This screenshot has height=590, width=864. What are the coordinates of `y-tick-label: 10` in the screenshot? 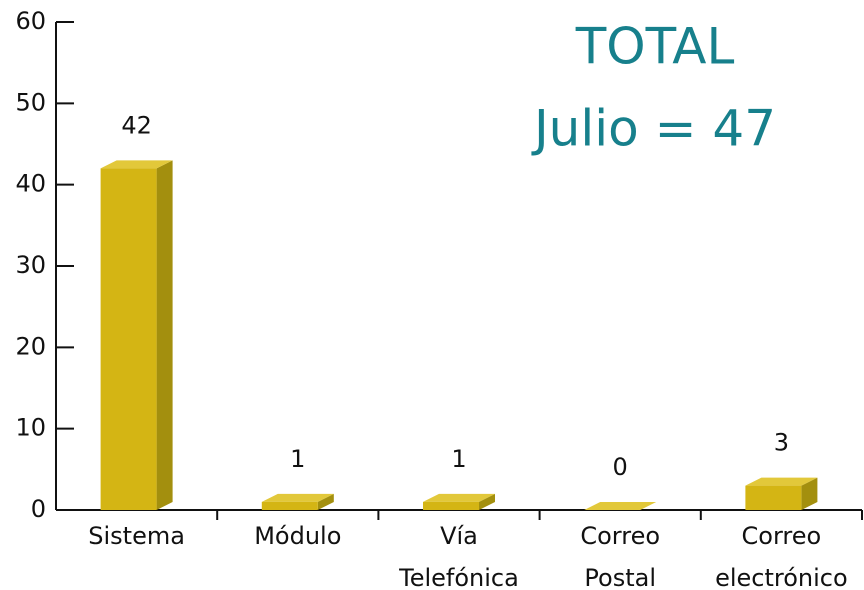 It's located at (30, 428).